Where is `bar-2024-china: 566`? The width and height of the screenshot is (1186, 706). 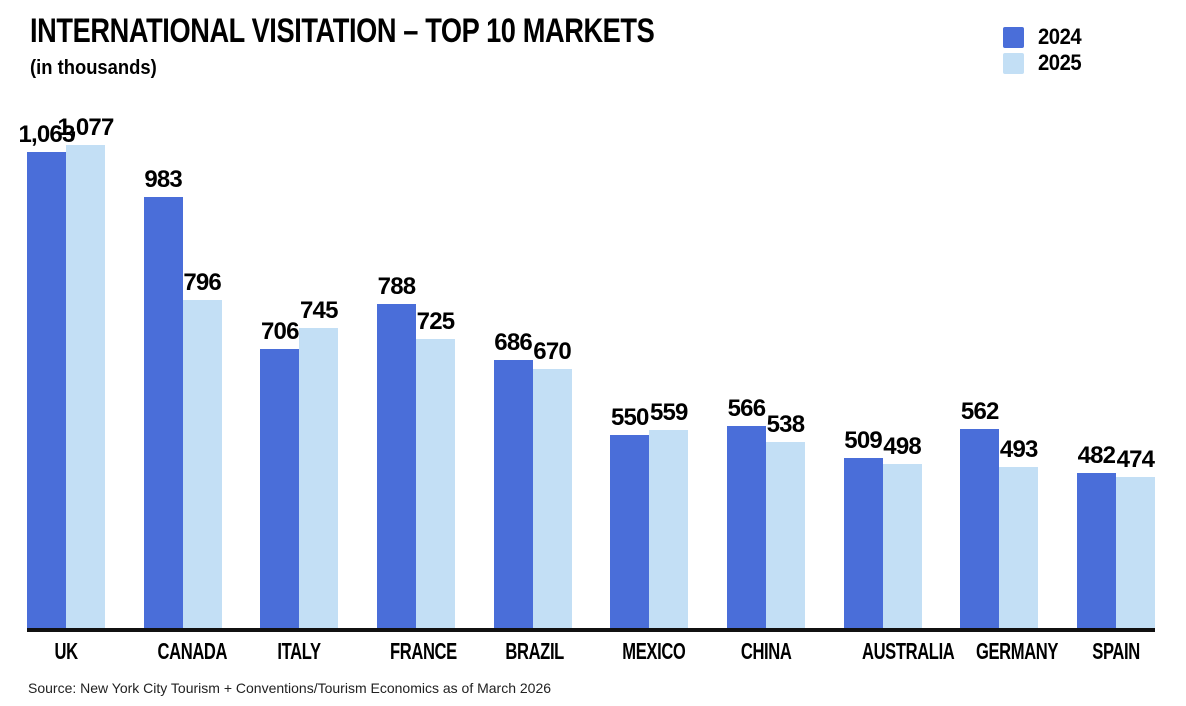
bar-2024-china: 566 is located at coordinates (746, 512).